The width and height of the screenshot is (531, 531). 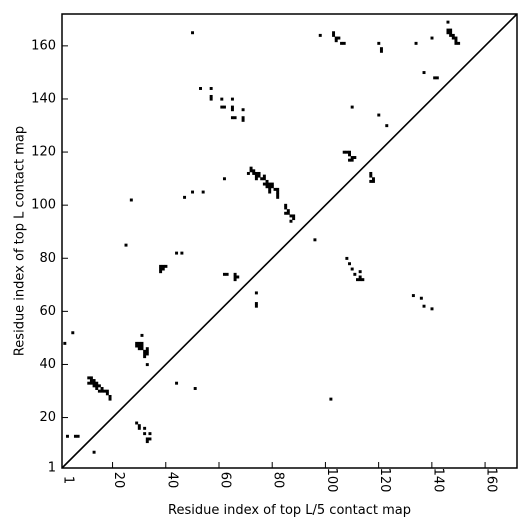 I want to click on x-tick-label: 80, so click(x=278, y=480).